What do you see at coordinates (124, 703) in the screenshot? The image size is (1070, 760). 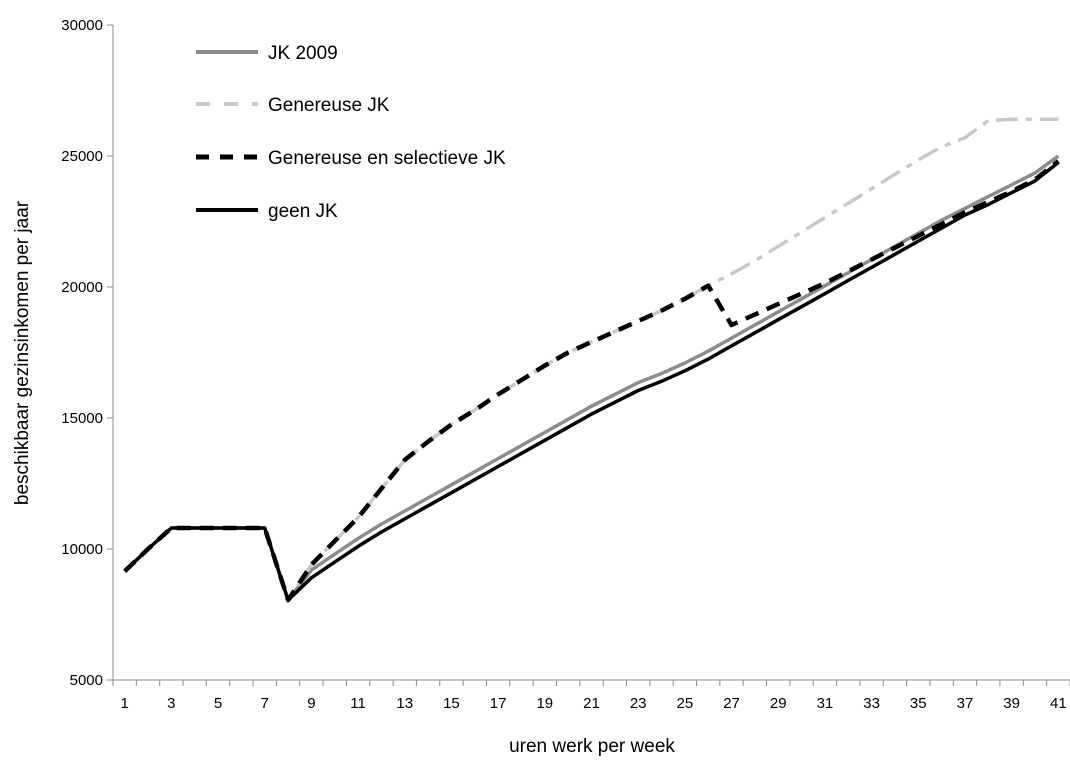 I see `x-tick-label: 1` at bounding box center [124, 703].